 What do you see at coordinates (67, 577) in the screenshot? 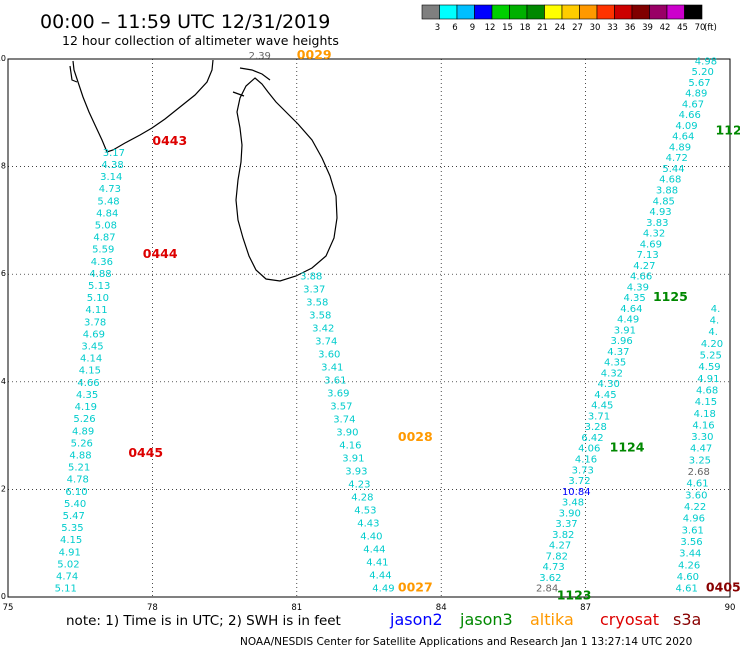
I see `wave-height-value: 4.74` at bounding box center [67, 577].